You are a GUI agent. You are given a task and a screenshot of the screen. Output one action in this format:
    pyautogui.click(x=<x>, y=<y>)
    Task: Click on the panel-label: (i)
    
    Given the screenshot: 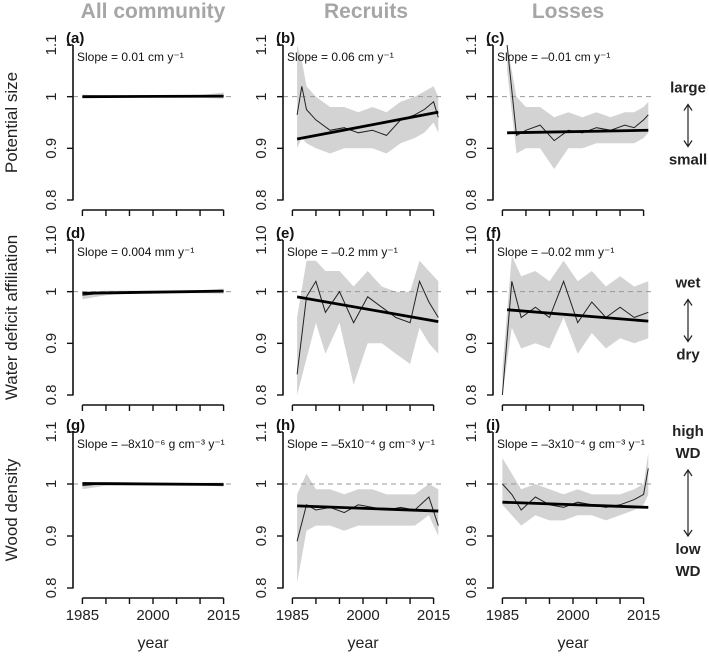 What is the action you would take?
    pyautogui.click(x=493, y=425)
    